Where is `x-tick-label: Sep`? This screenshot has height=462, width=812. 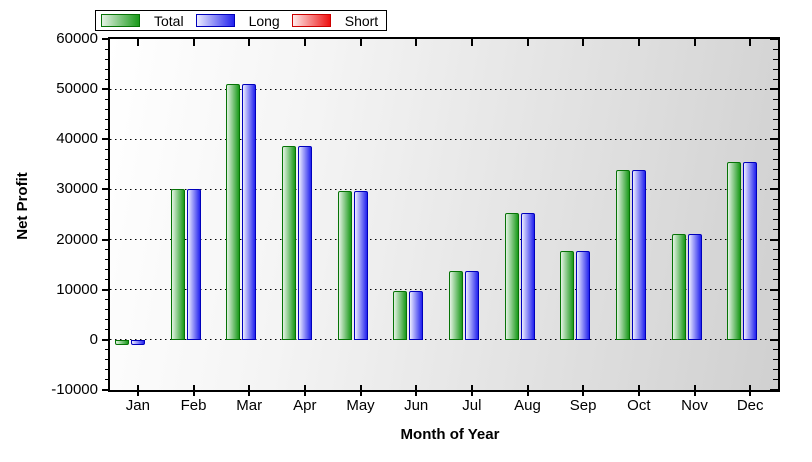
x-tick-label: Sep is located at coordinates (583, 405).